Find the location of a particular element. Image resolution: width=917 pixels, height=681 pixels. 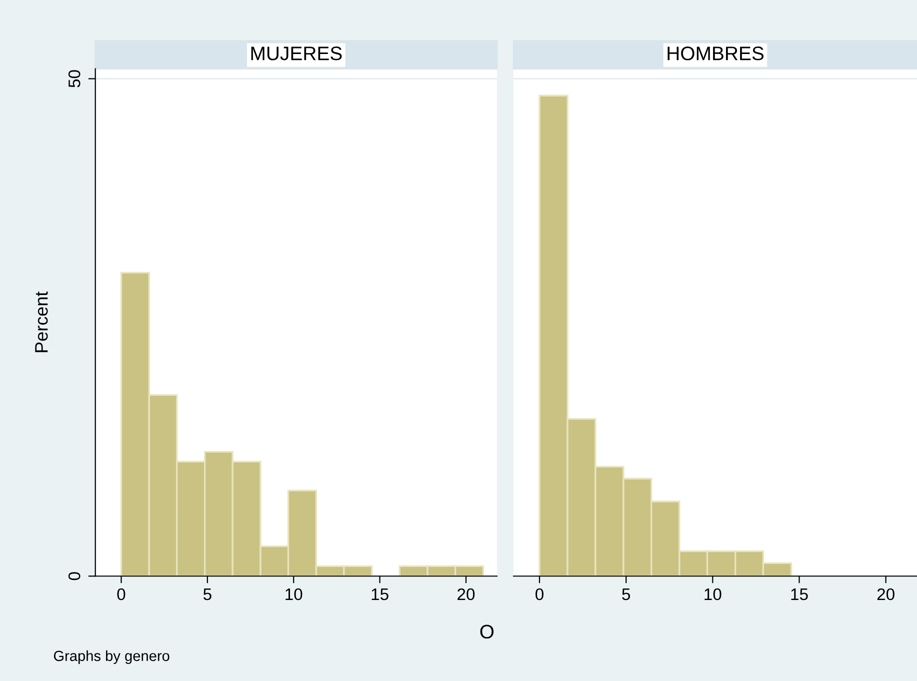

chart-title: HOMBRES is located at coordinates (716, 53).